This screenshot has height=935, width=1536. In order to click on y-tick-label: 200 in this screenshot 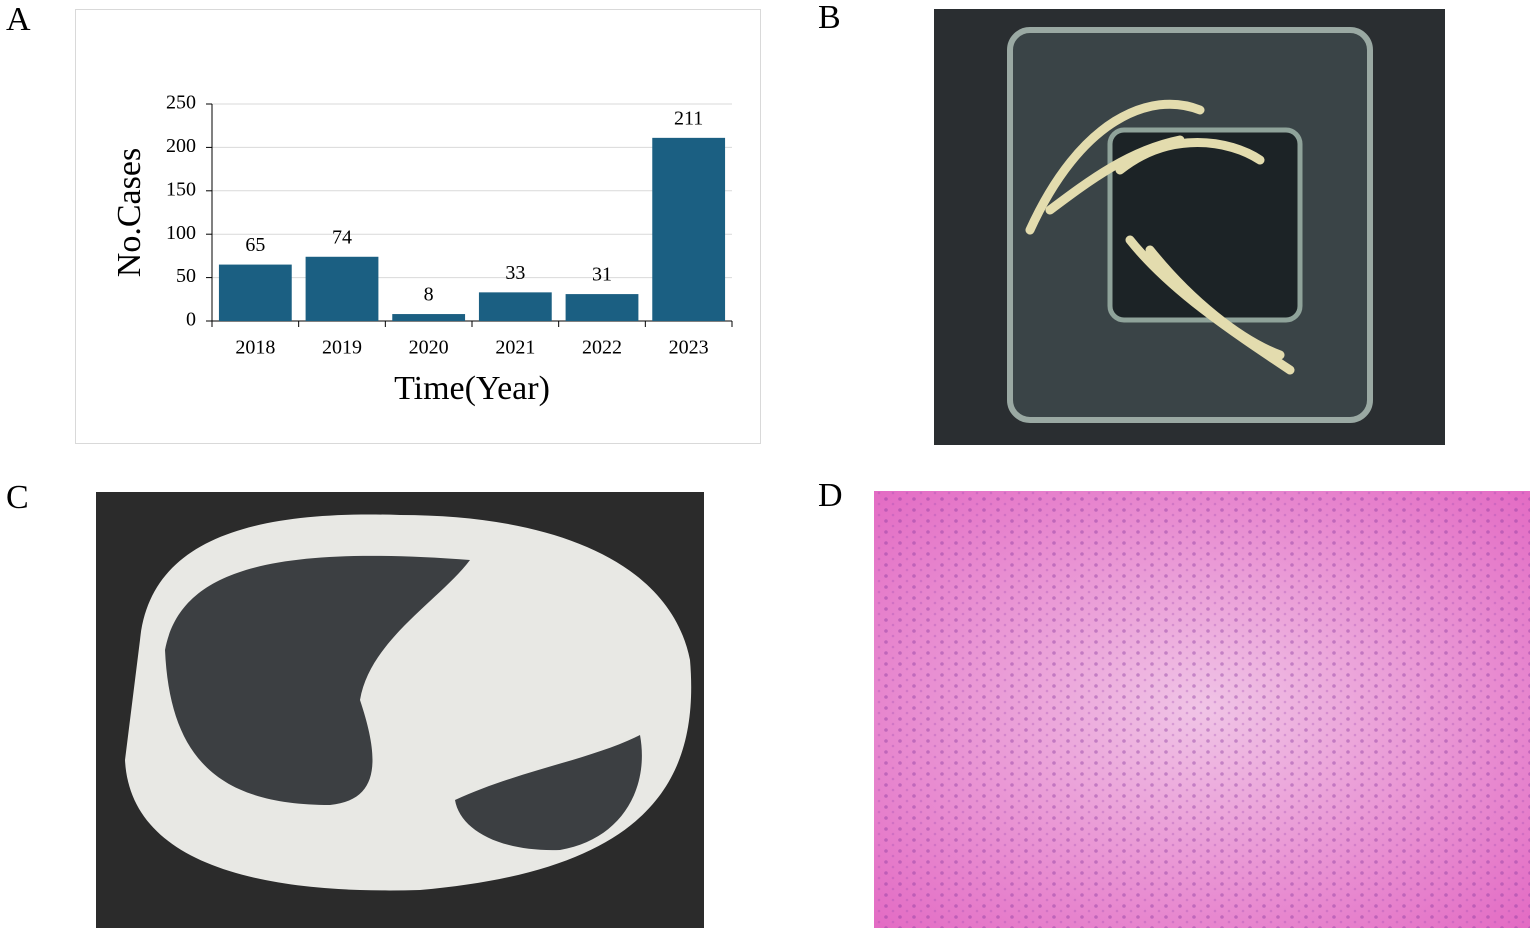, I will do `click(181, 146)`.